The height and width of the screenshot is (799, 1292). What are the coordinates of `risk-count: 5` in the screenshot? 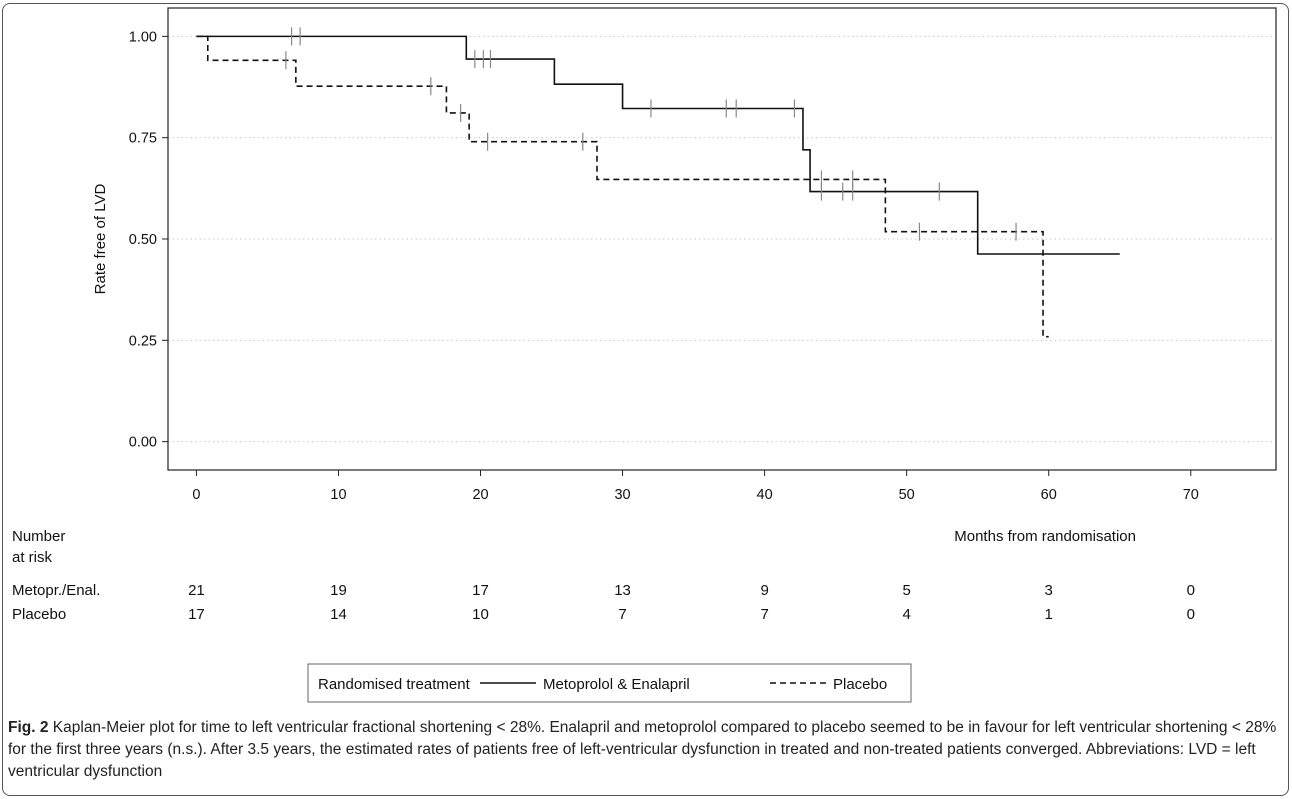 It's located at (906, 590).